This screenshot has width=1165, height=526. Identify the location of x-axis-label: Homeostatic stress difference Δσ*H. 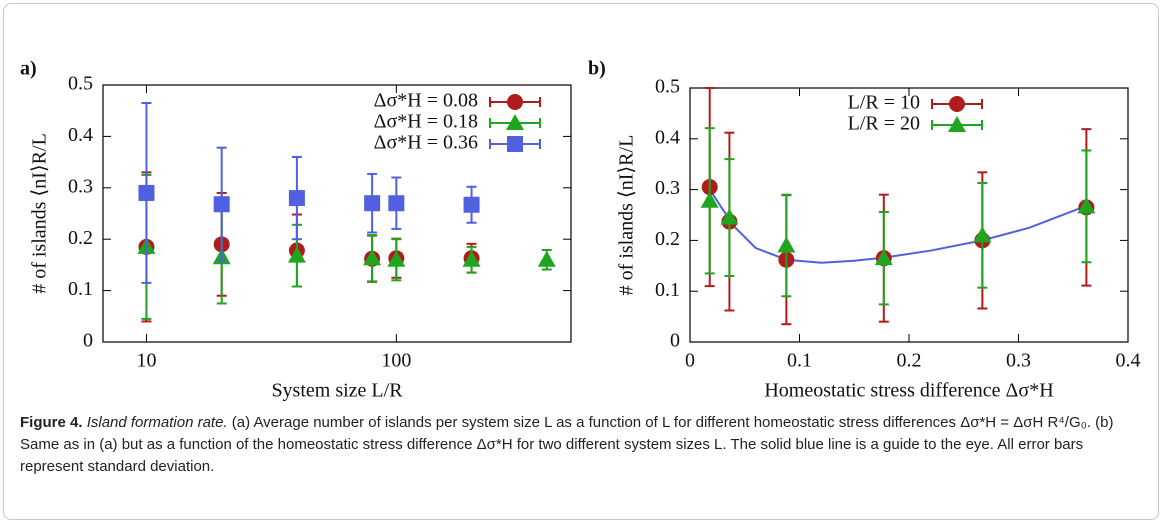
(908, 391).